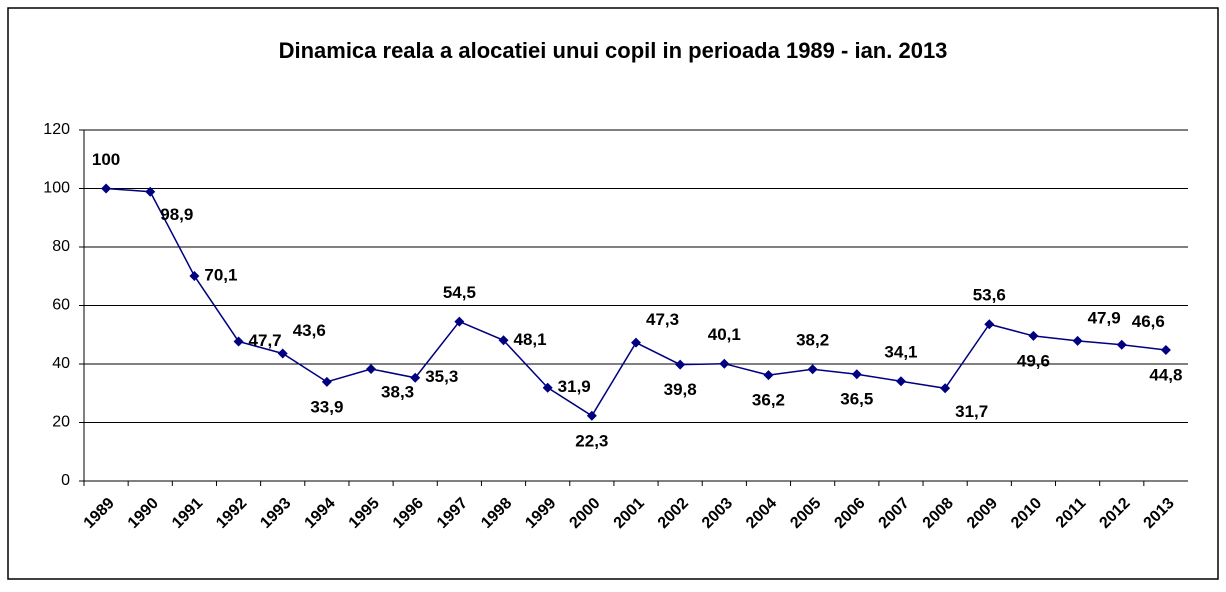 The width and height of the screenshot is (1226, 592). What do you see at coordinates (106, 159) in the screenshot?
I see `value-label: 100` at bounding box center [106, 159].